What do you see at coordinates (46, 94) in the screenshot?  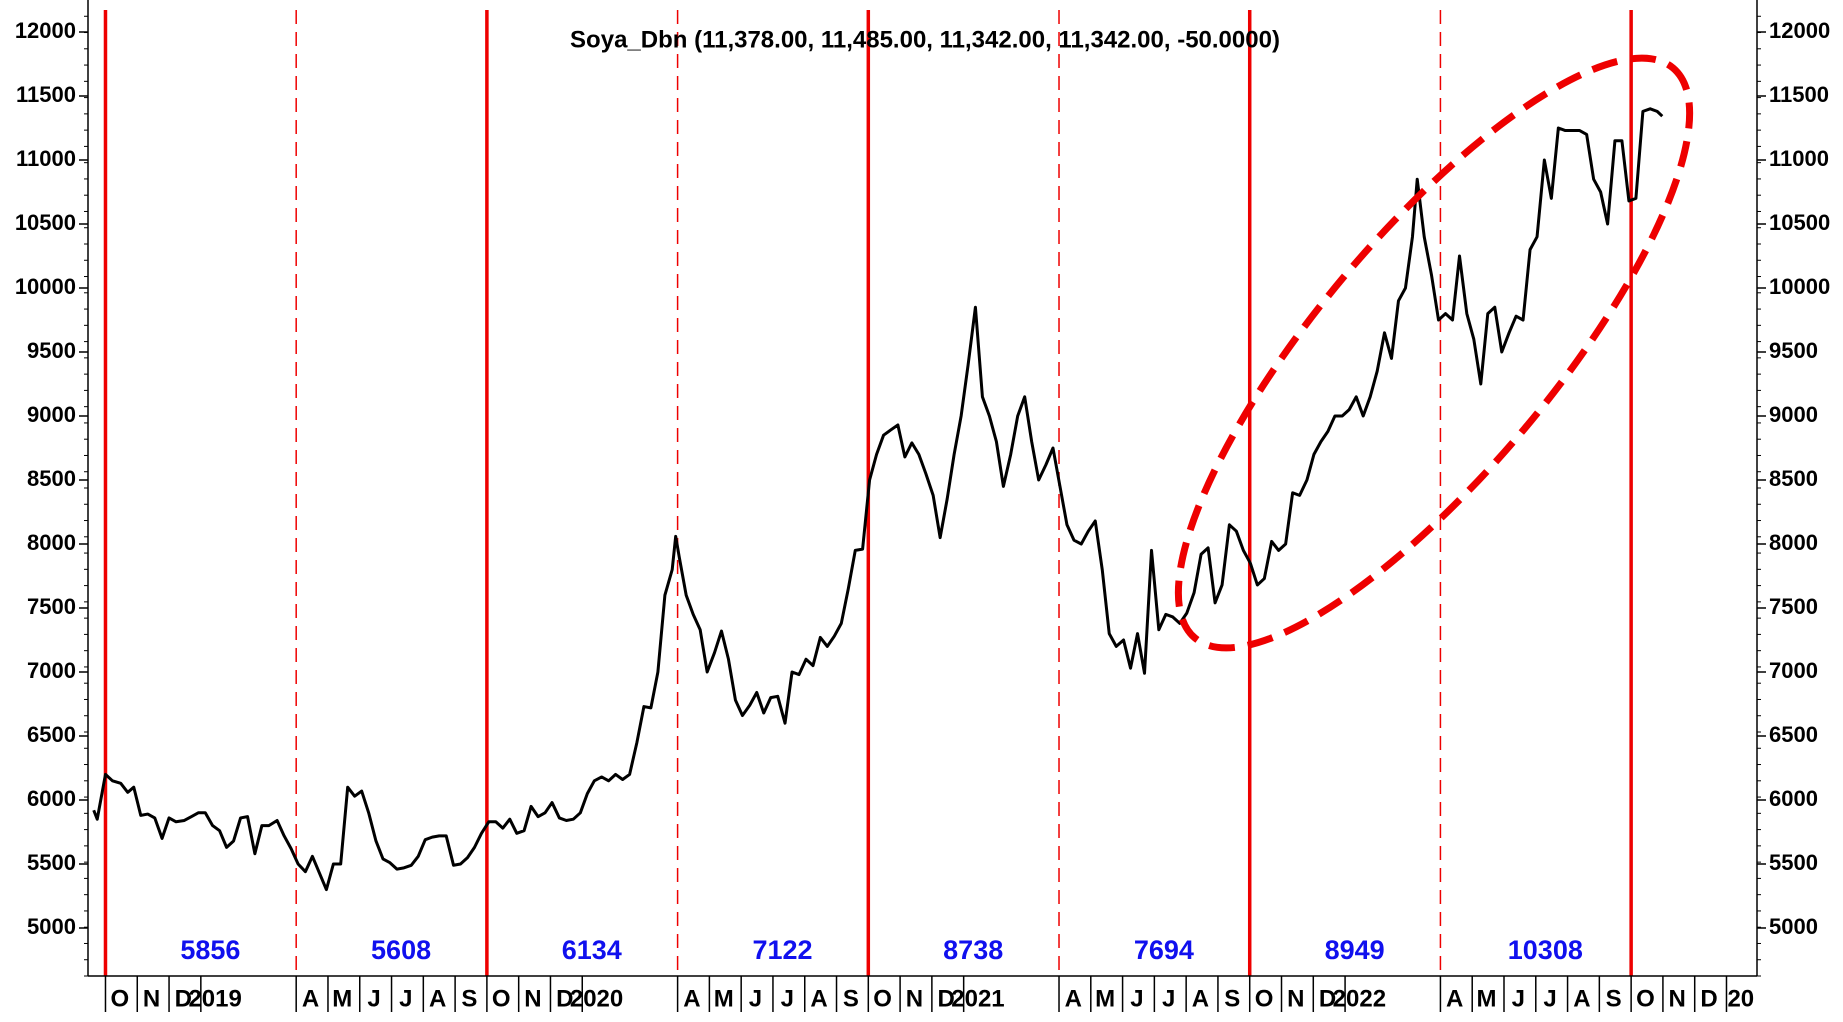 I see `y-tick-label: 11500` at bounding box center [46, 94].